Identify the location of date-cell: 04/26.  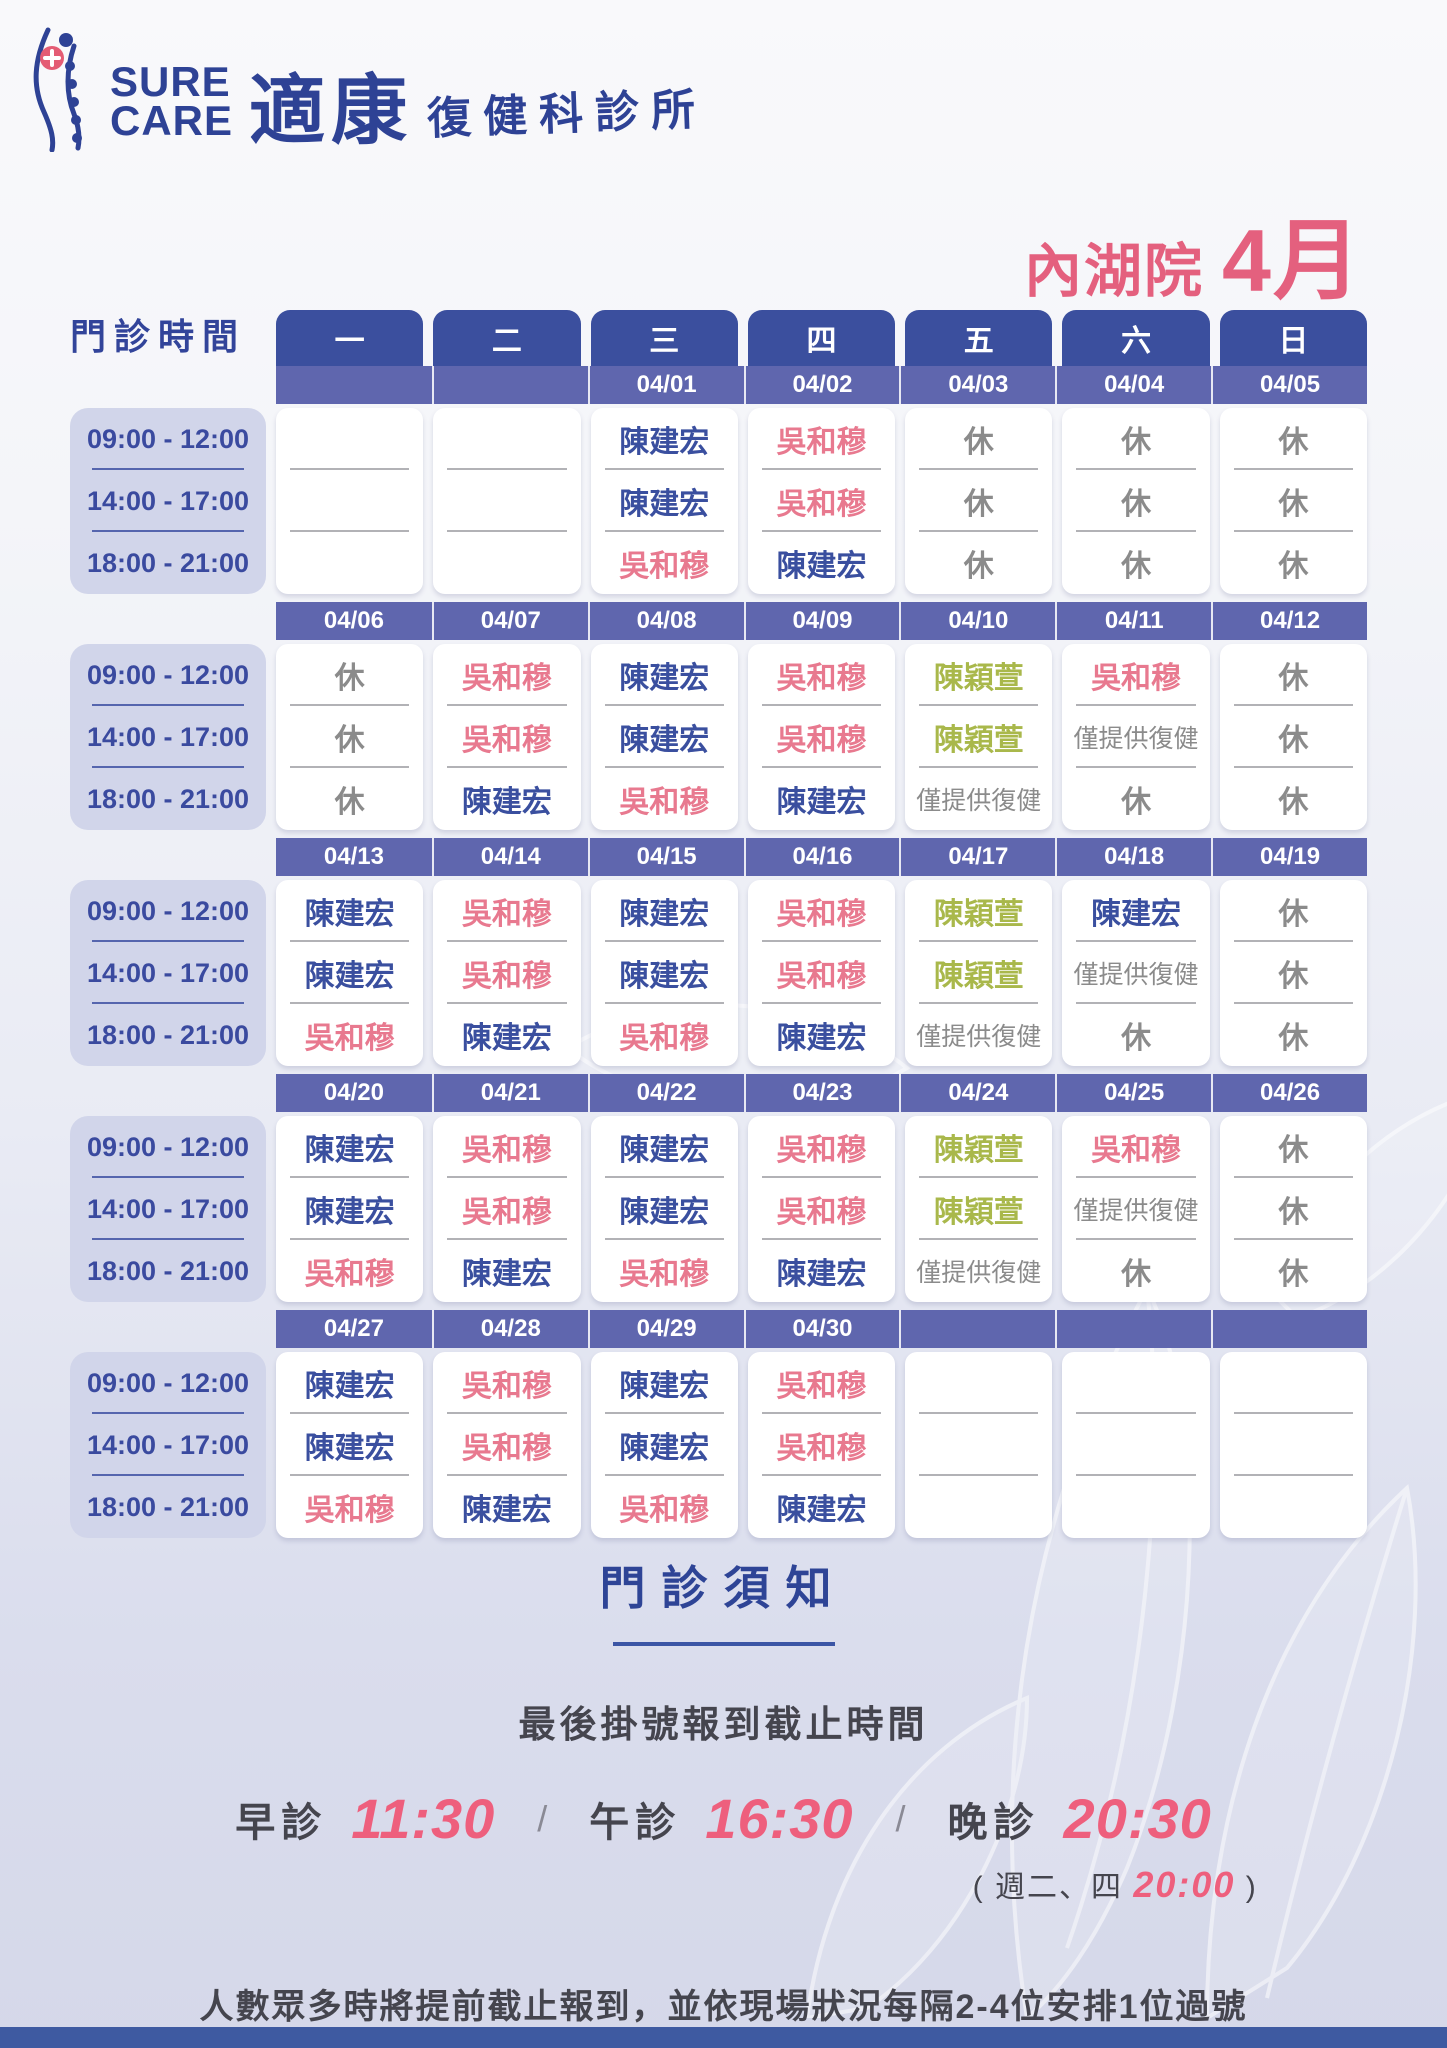
(1289, 1093).